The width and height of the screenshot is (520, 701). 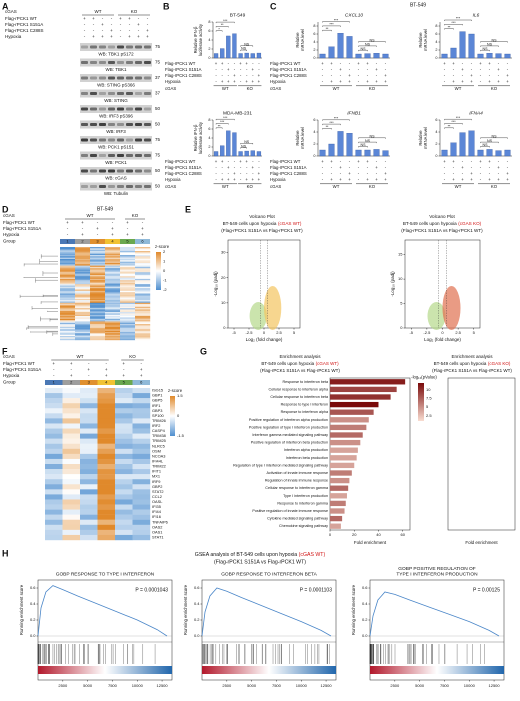 I want to click on plot-title: GOBP POSITIVE REGULATION OF, so click(x=436, y=569).